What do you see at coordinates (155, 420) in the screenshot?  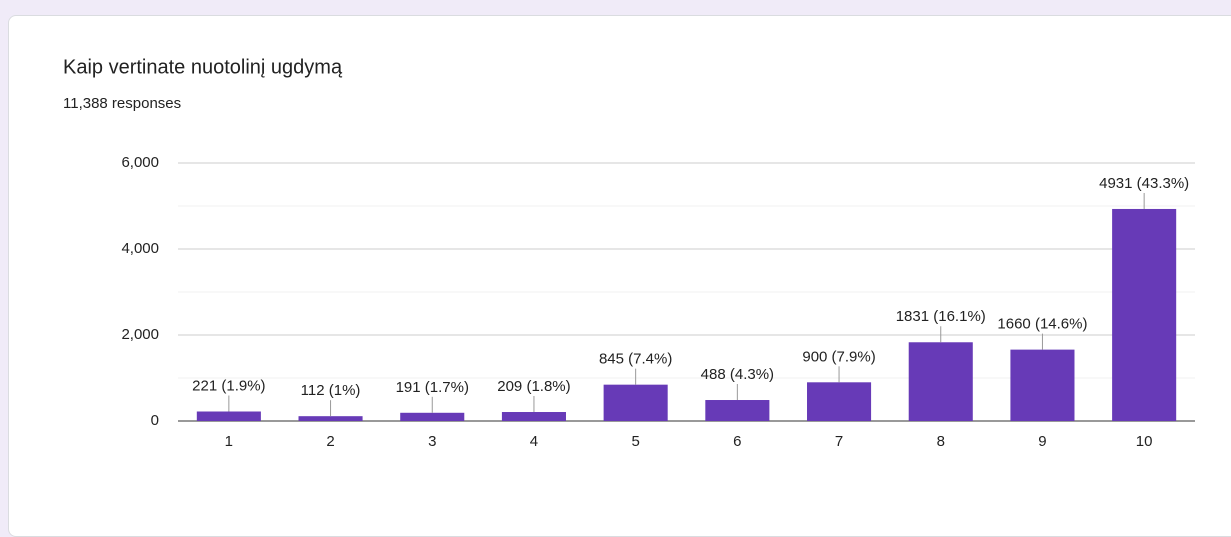 I see `y-tick-label: 0` at bounding box center [155, 420].